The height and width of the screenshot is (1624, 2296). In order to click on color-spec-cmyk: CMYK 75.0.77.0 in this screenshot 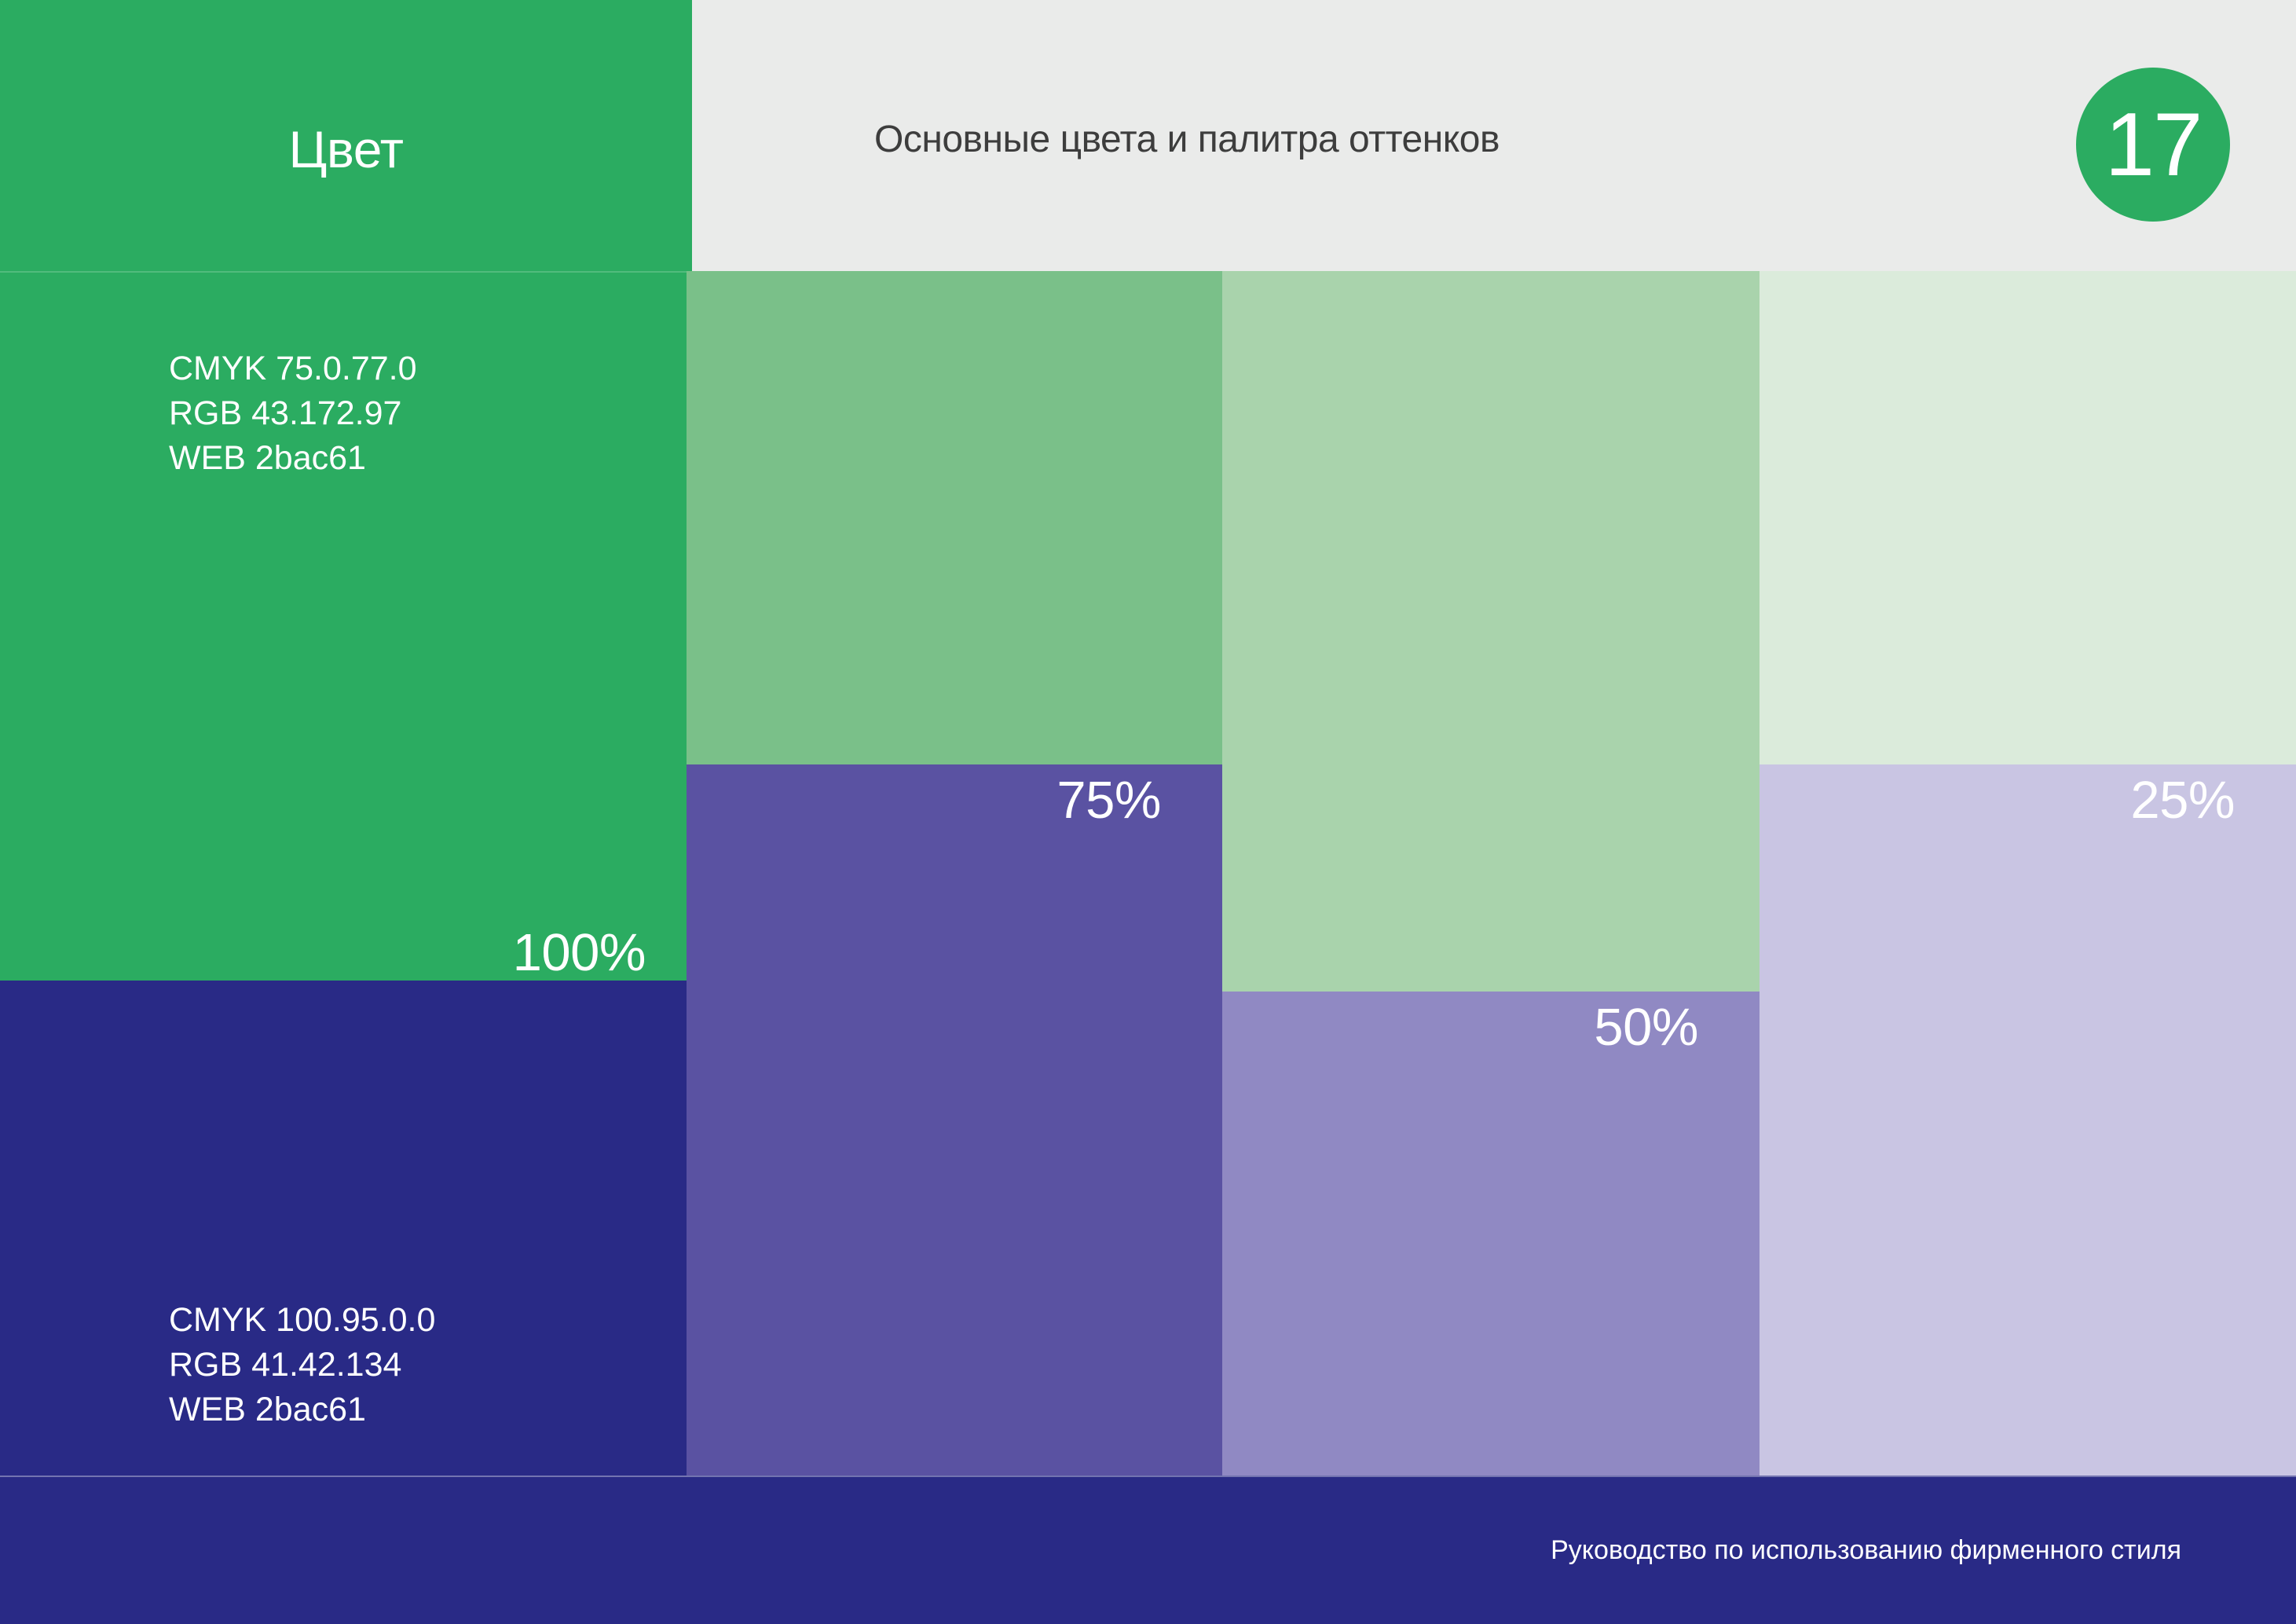, I will do `click(293, 369)`.